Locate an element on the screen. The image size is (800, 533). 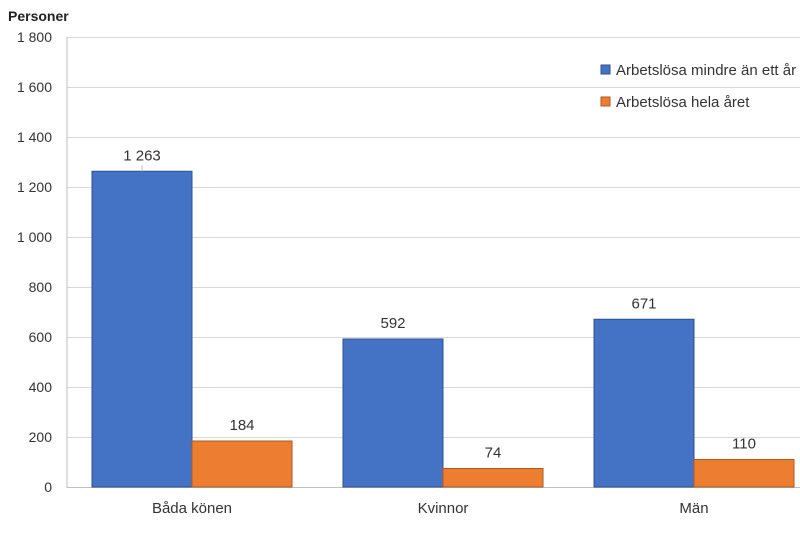
y-tick-label: 200 is located at coordinates (41, 437).